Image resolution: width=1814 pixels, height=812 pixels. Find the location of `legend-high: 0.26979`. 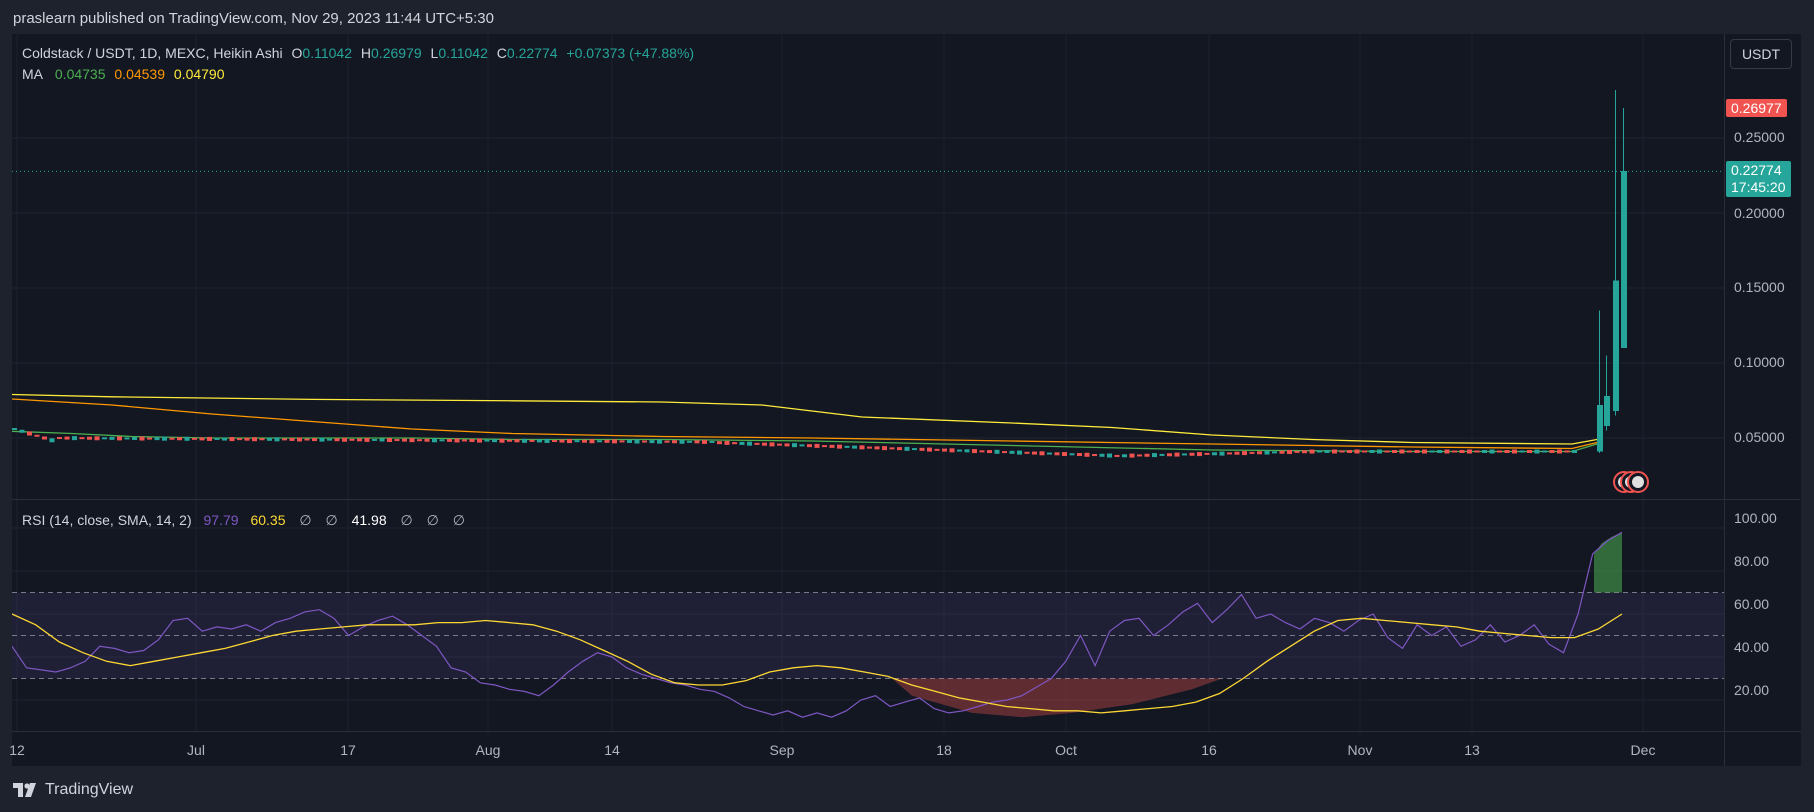

legend-high: 0.26979 is located at coordinates (396, 53).